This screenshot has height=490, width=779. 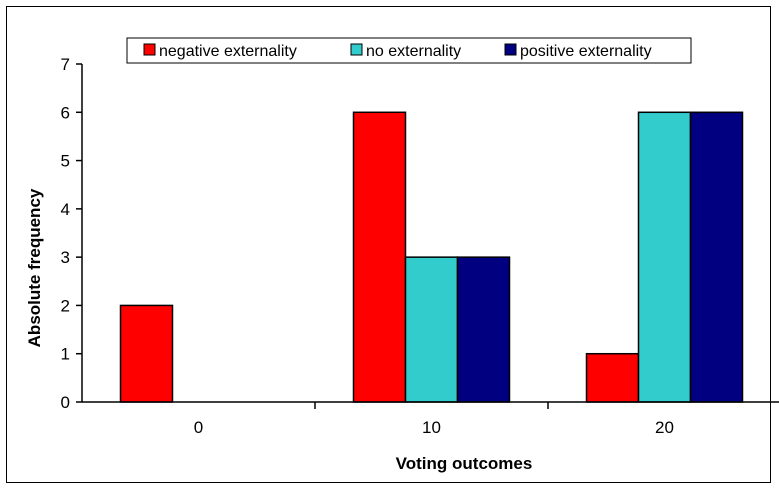 What do you see at coordinates (228, 51) in the screenshot?
I see `legend-label-negative-externality: negative externality` at bounding box center [228, 51].